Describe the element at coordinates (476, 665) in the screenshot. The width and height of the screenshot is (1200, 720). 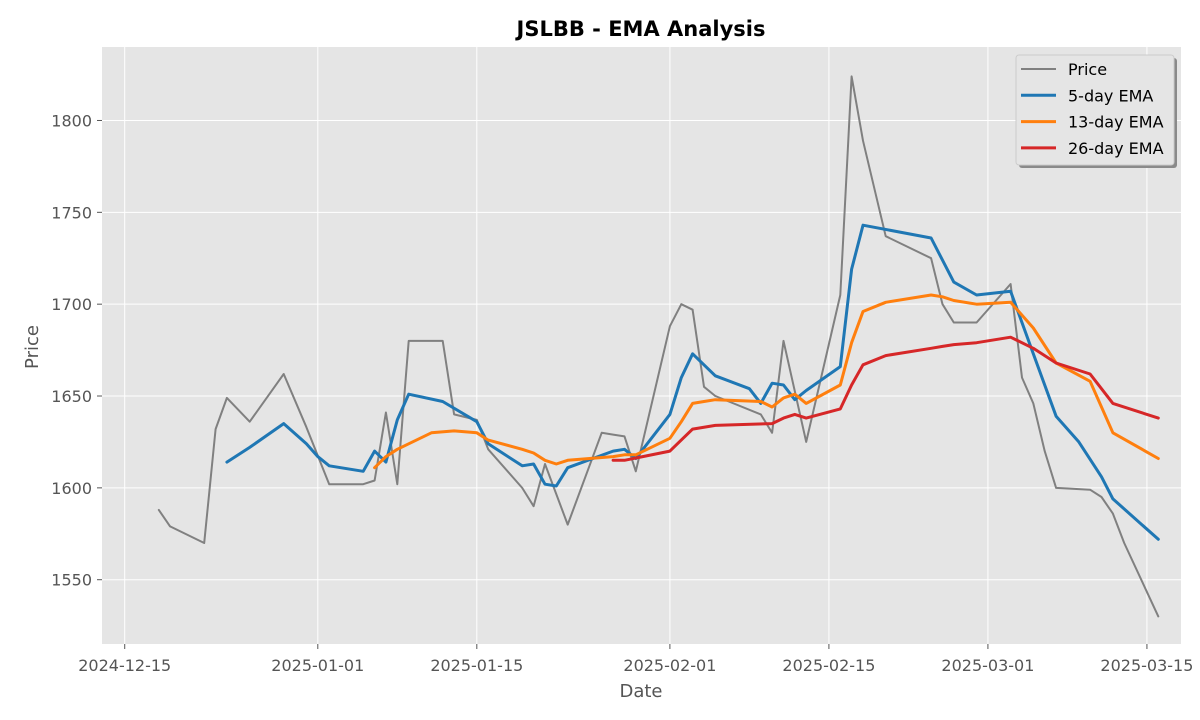
I see `x-tick-label: 2025-01-15` at that location.